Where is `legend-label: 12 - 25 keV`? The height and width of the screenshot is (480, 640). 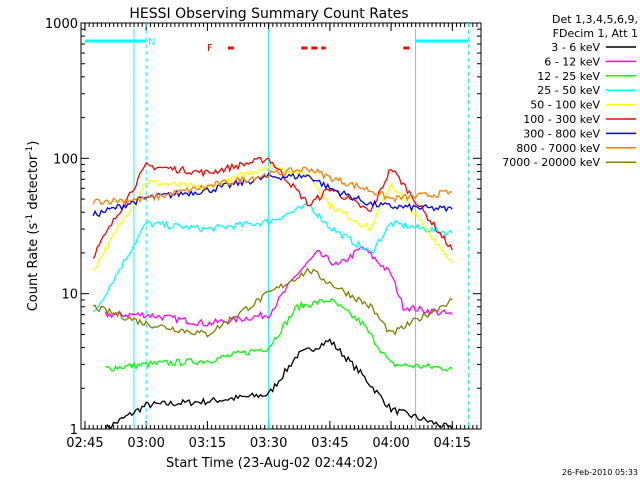 legend-label: 12 - 25 keV is located at coordinates (568, 76).